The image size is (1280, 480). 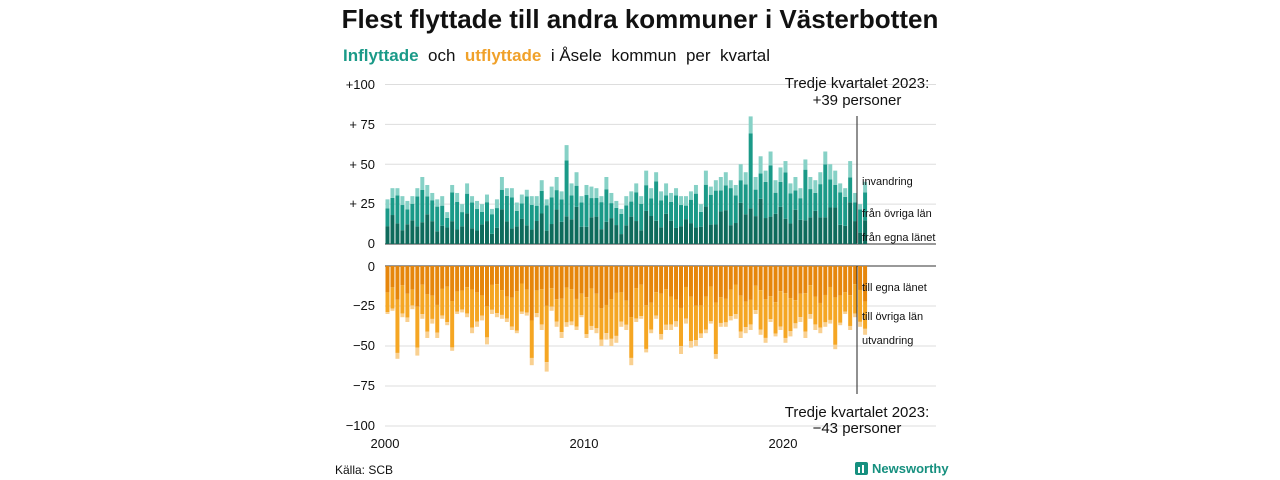 I want to click on x-tick-2010: 2010, so click(x=584, y=443).